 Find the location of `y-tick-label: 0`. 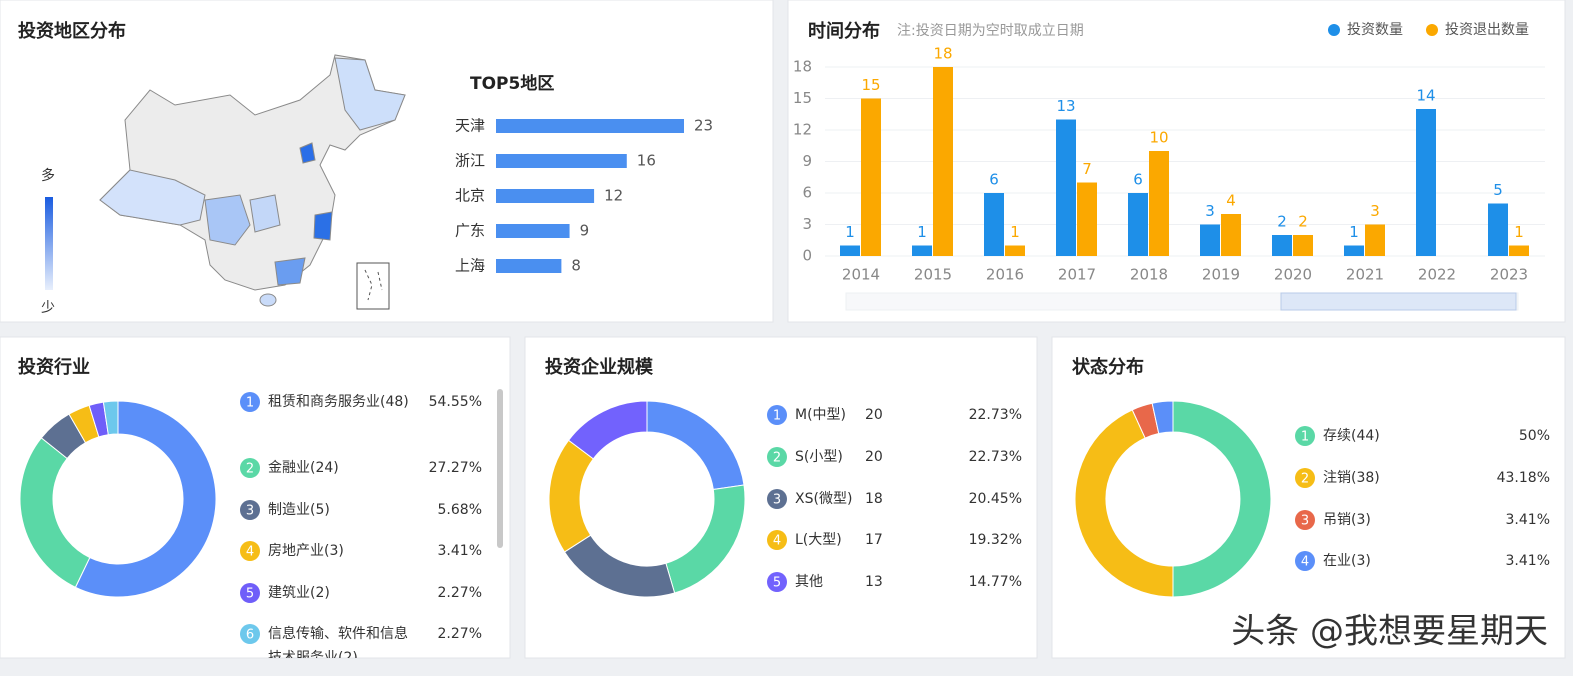

y-tick-label: 0 is located at coordinates (807, 256).